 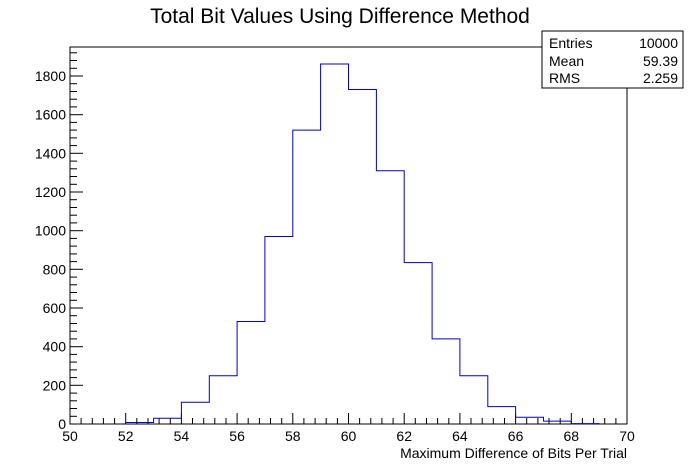 I want to click on x-axis-tick-labels: 50 52 54 56 58 60 62 64 66 68 70, so click(x=348, y=436).